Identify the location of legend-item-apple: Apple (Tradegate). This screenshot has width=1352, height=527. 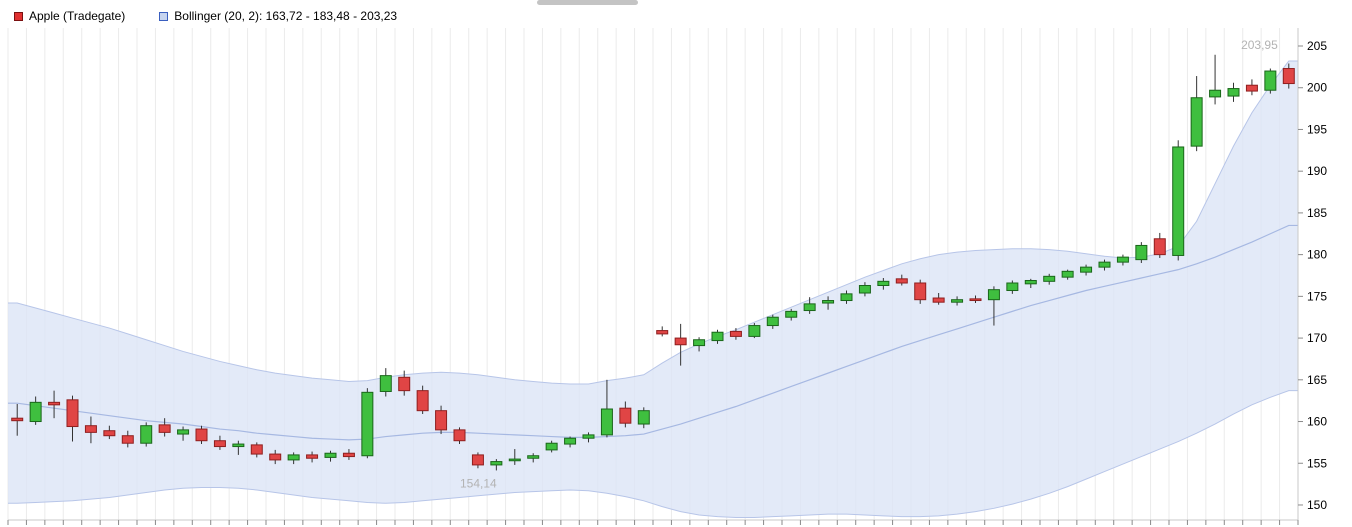
(69, 16).